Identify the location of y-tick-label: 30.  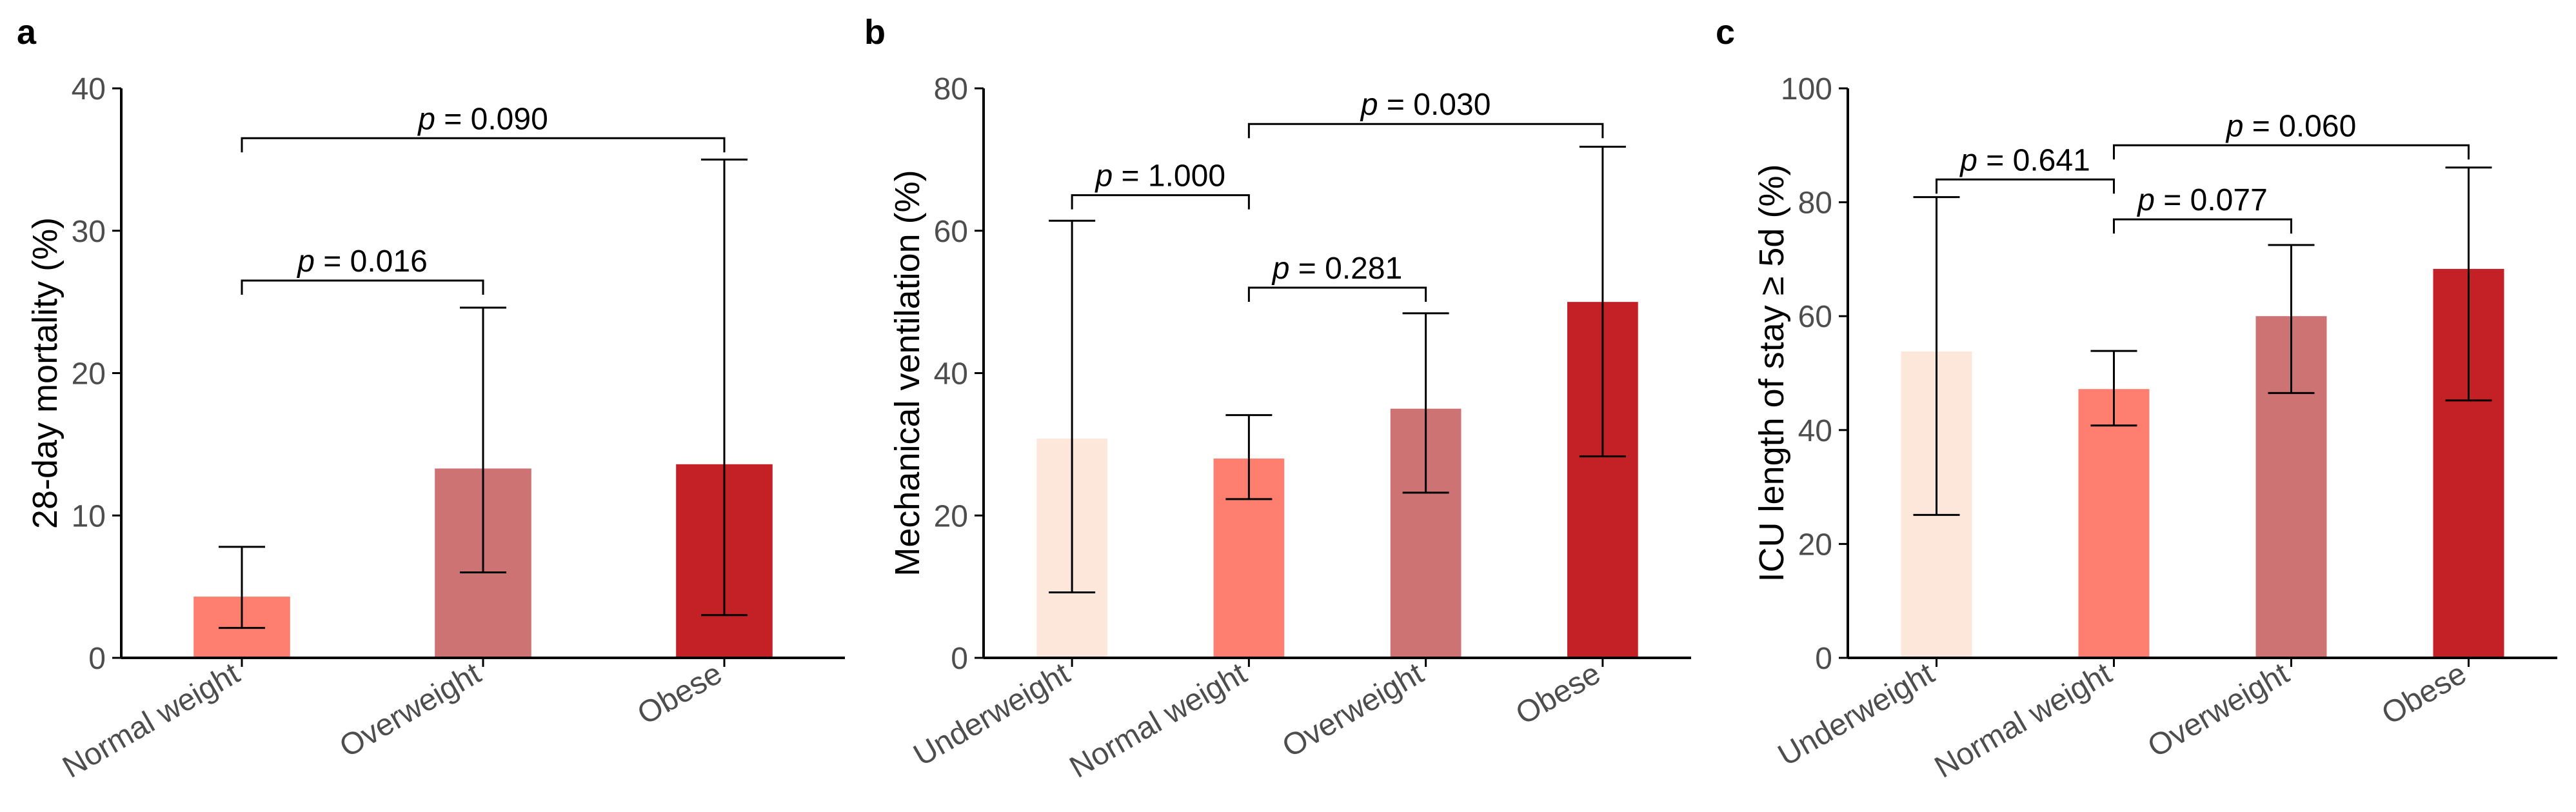
(89, 232).